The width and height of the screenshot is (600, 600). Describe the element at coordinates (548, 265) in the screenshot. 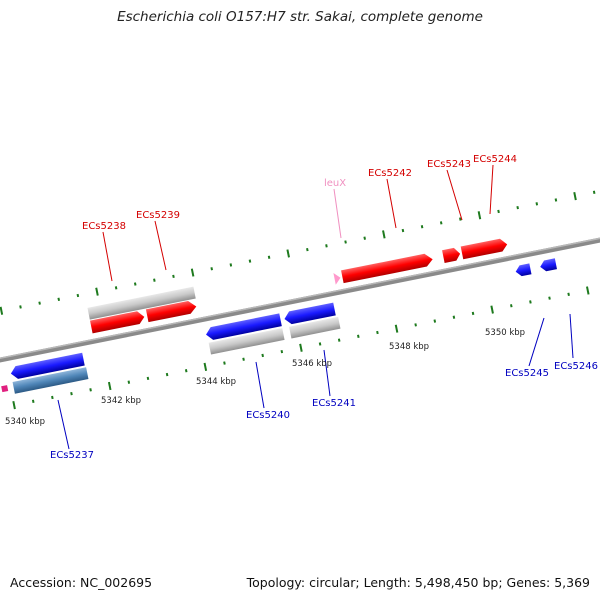

I see `gene-ECs5246-arrow` at that location.